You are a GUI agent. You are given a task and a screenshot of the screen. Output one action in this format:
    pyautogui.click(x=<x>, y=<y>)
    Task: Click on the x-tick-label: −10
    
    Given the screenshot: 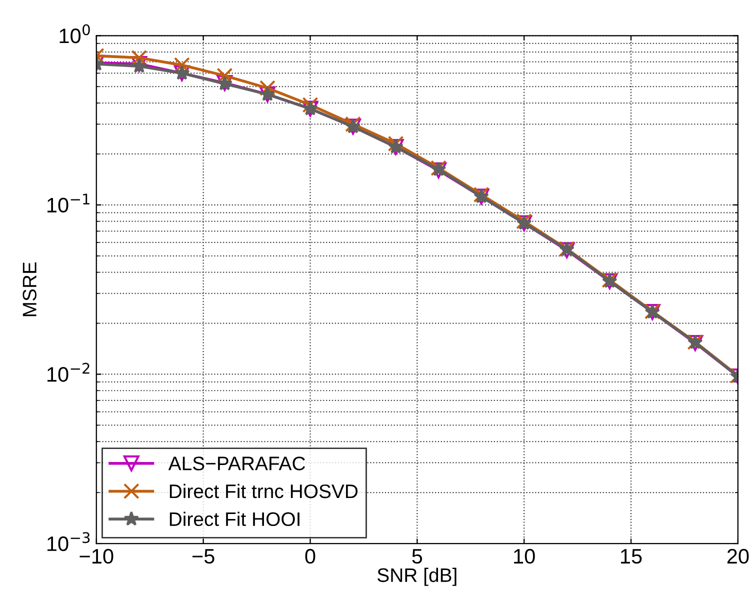 What is the action you would take?
    pyautogui.click(x=97, y=556)
    